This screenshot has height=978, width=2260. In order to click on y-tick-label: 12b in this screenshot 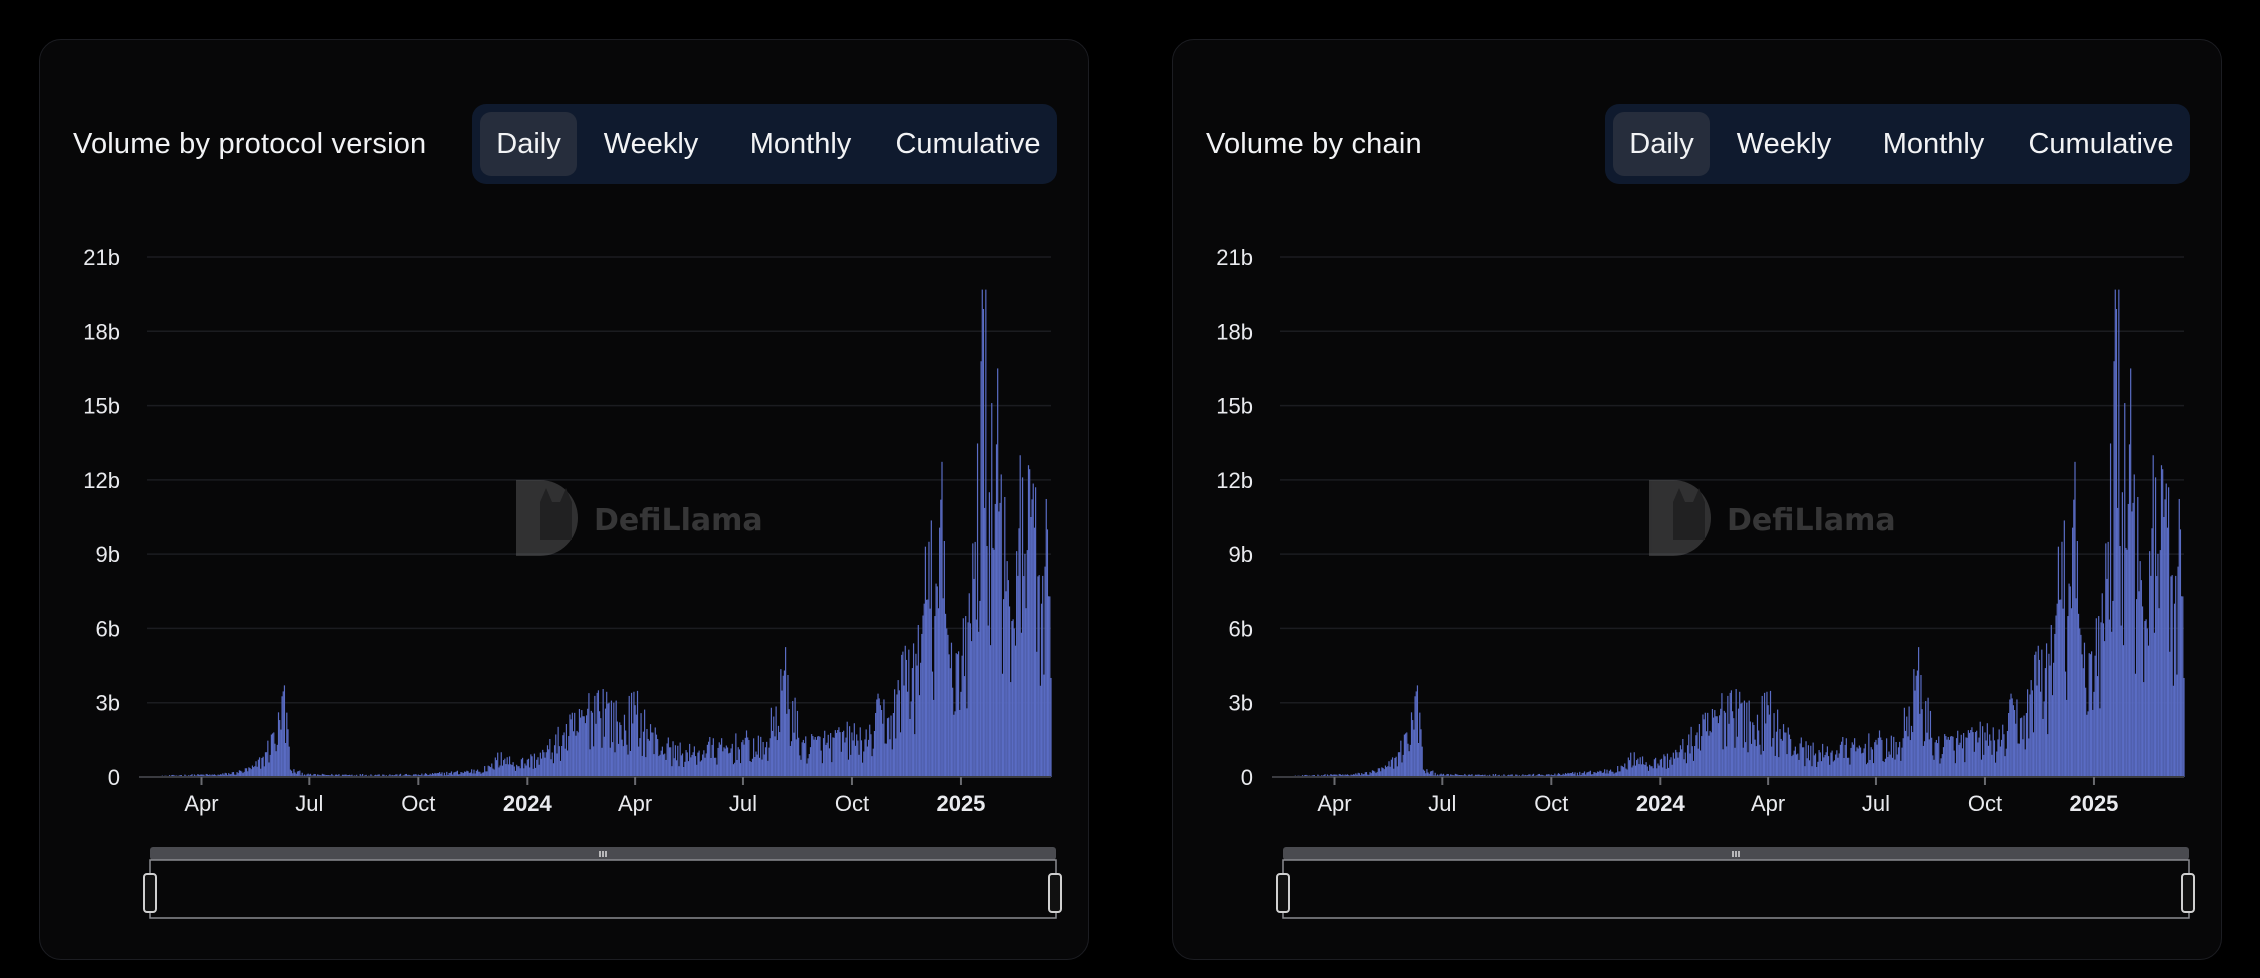, I will do `click(1234, 480)`.